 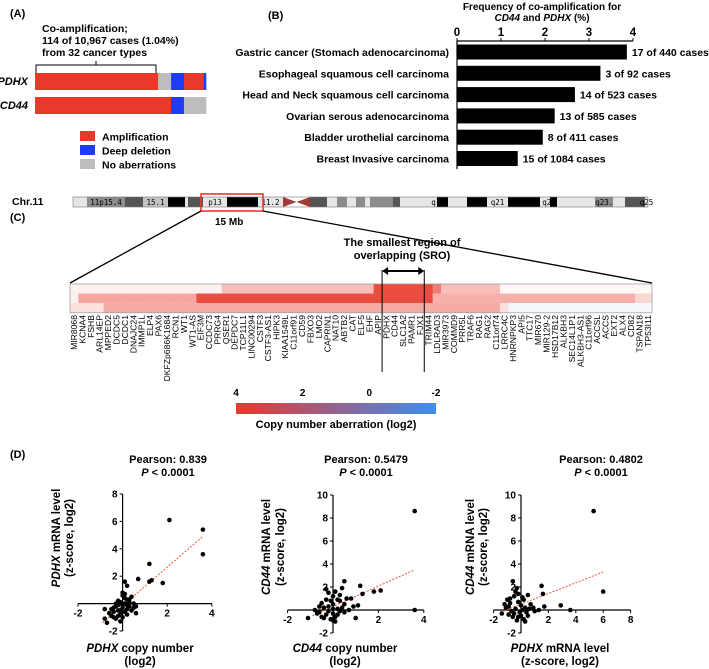 I want to click on gene-label: PDHX, so click(x=386, y=327).